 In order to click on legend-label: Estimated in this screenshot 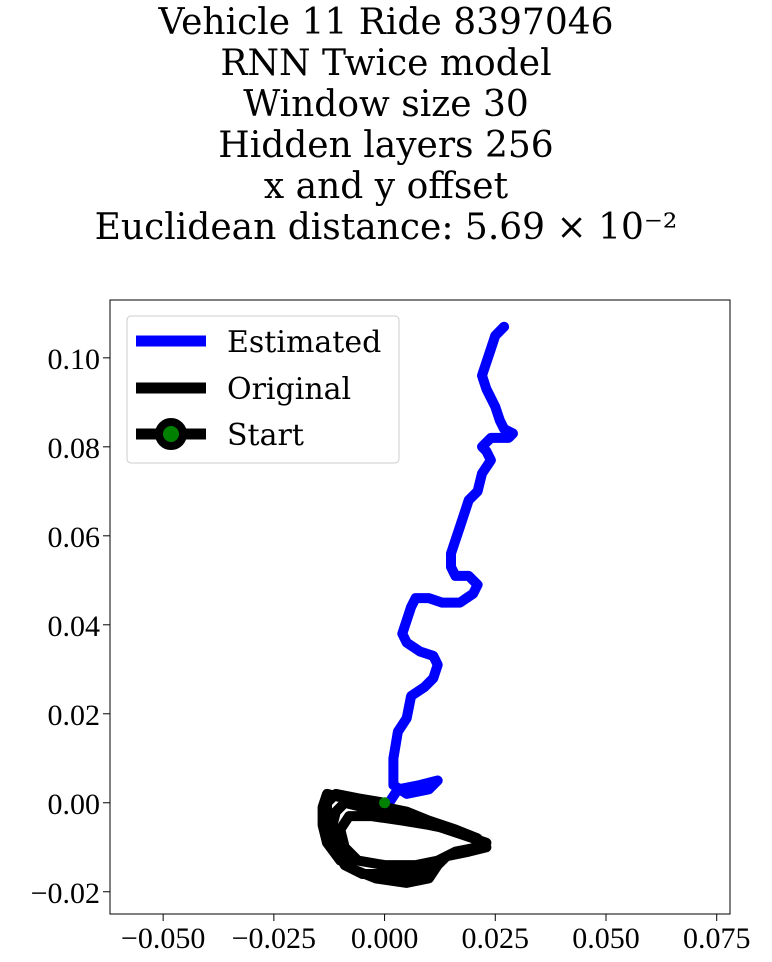, I will do `click(304, 342)`.